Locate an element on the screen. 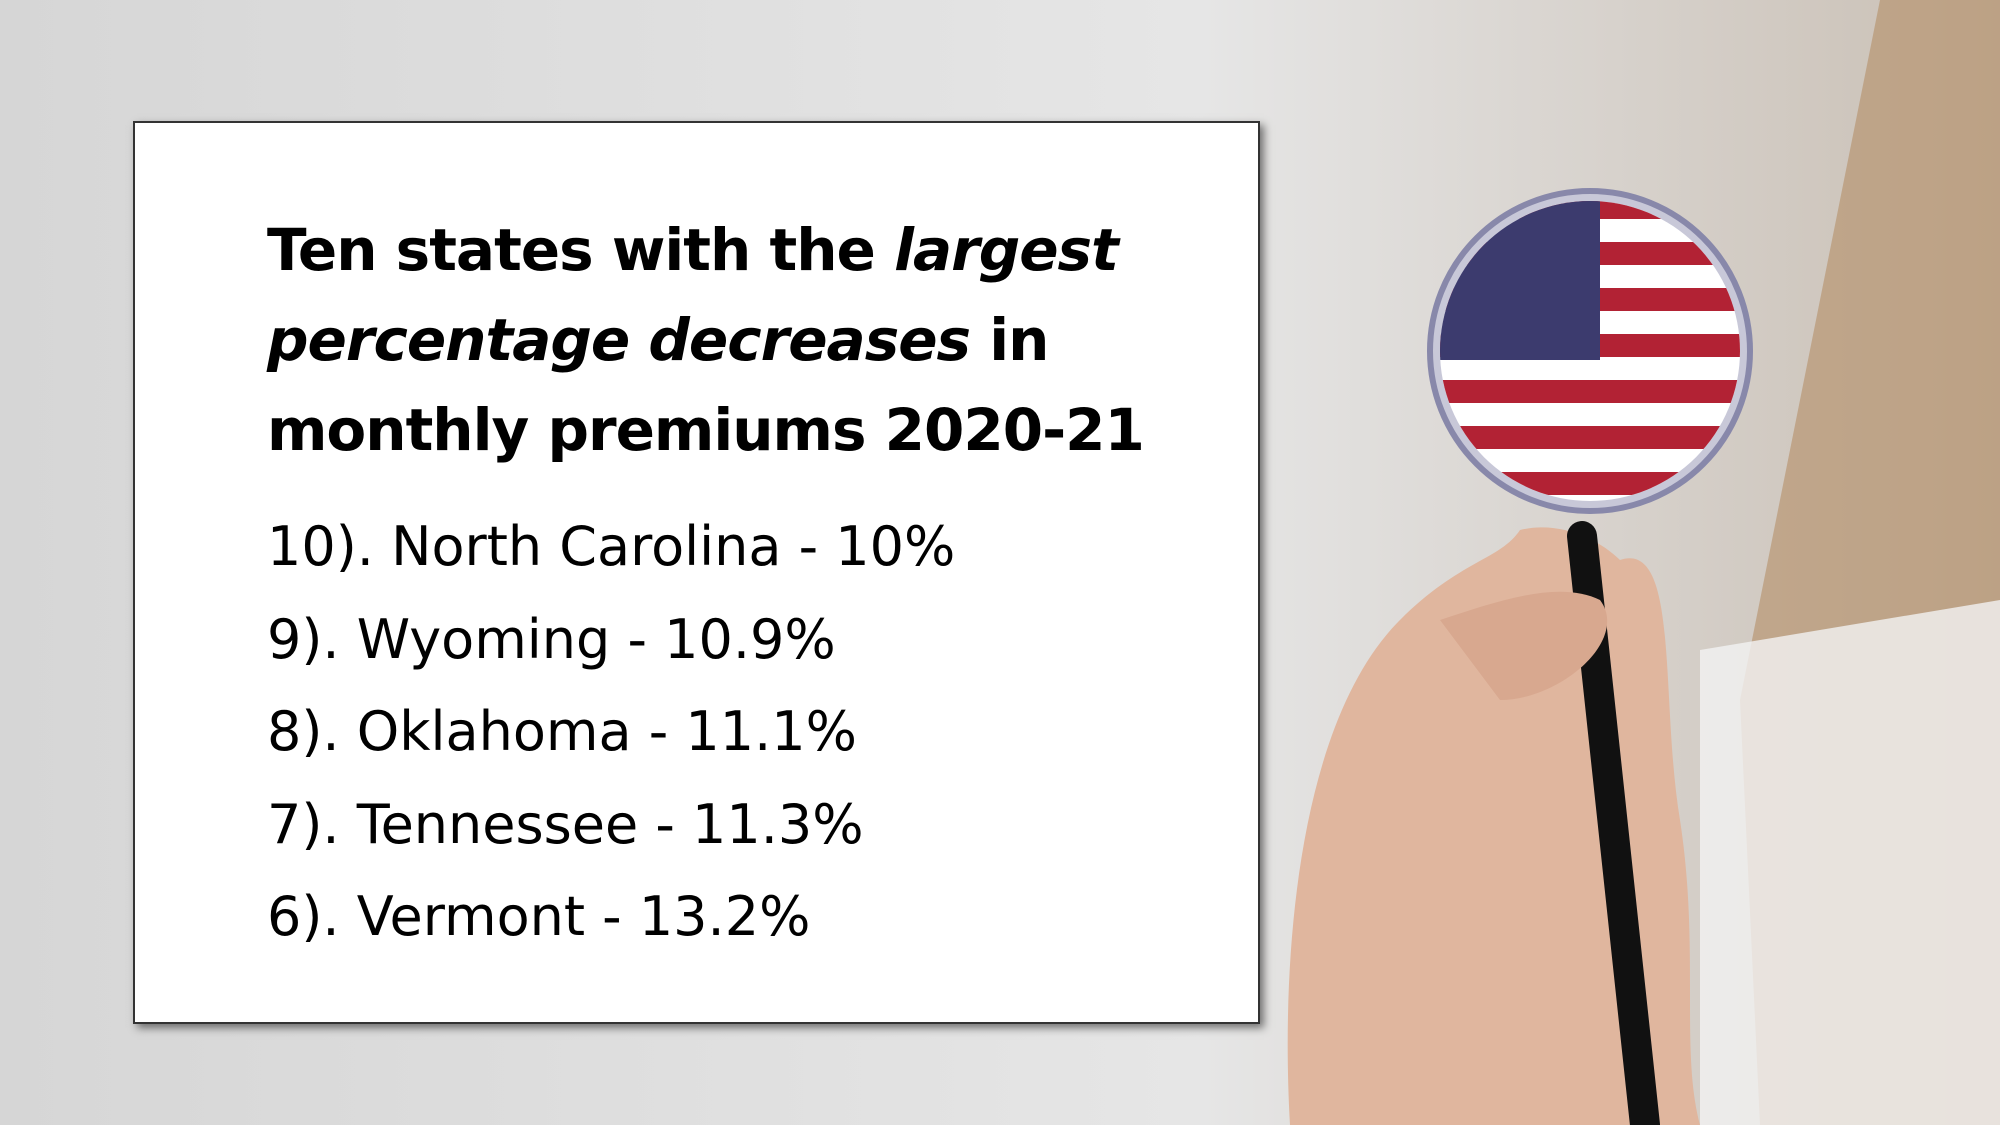 The width and height of the screenshot is (2000, 1125). title-text: Ten states with the is located at coordinates (571, 250).